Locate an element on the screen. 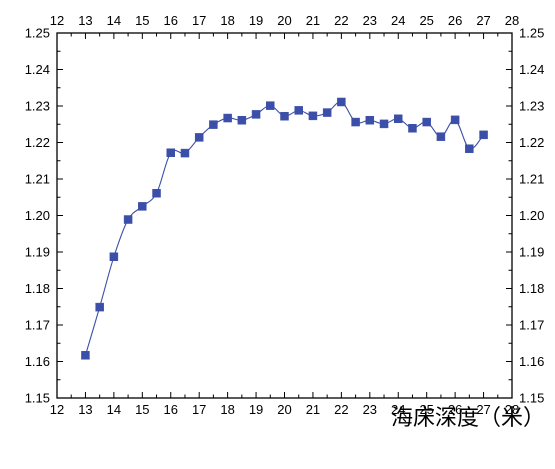 Image resolution: width=555 pixels, height=469 pixels. y-tick-label-left: 1.21 is located at coordinates (37, 179).